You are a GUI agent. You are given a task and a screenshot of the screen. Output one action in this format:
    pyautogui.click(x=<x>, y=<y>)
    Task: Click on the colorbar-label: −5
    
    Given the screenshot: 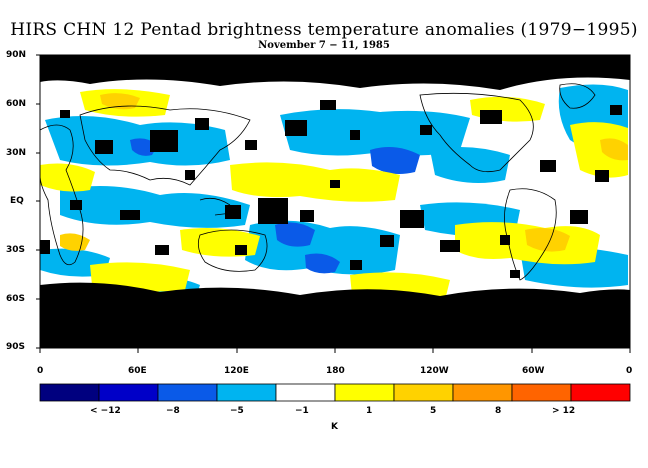 What is the action you would take?
    pyautogui.click(x=237, y=411)
    